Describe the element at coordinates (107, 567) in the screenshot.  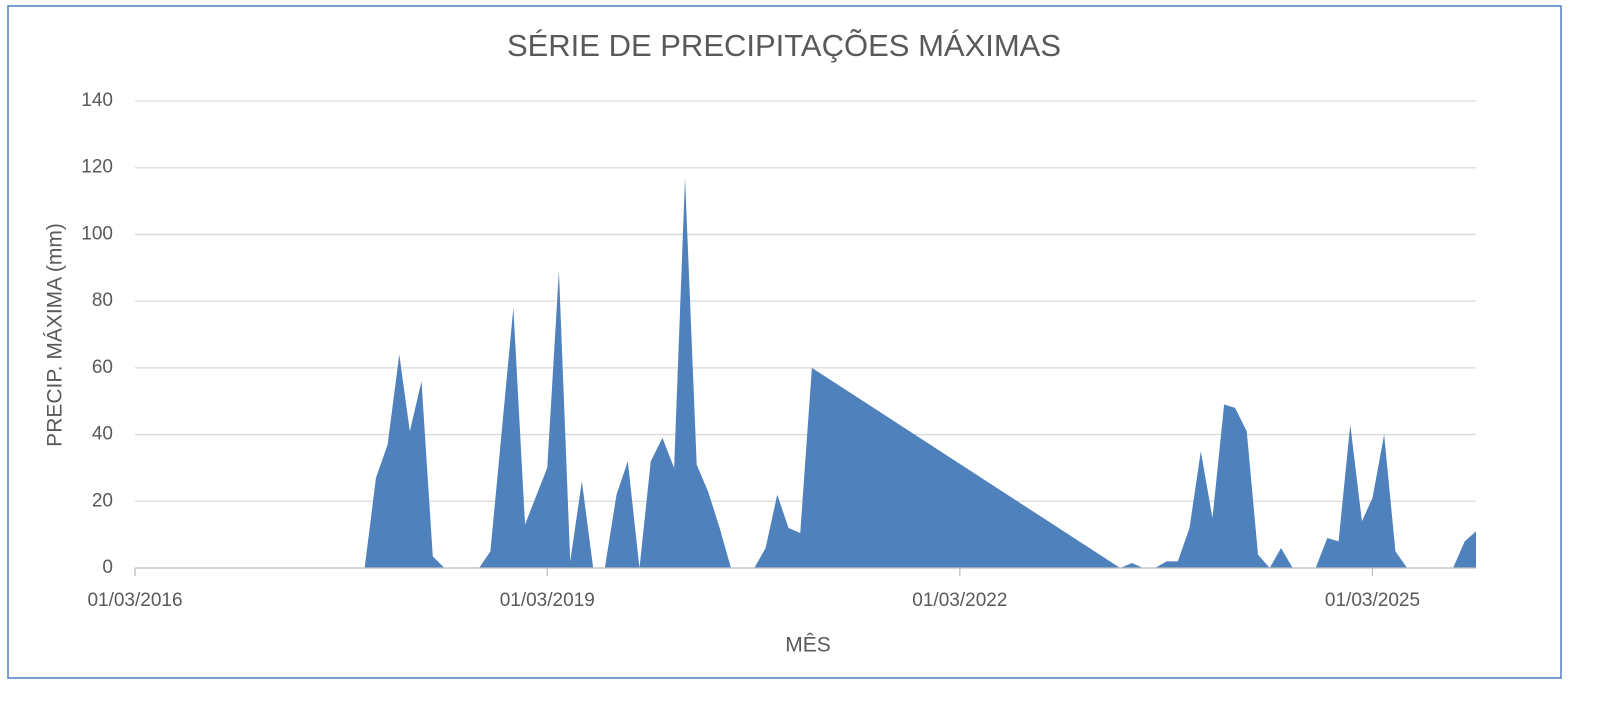
I see `y-tick-label: 0` at that location.